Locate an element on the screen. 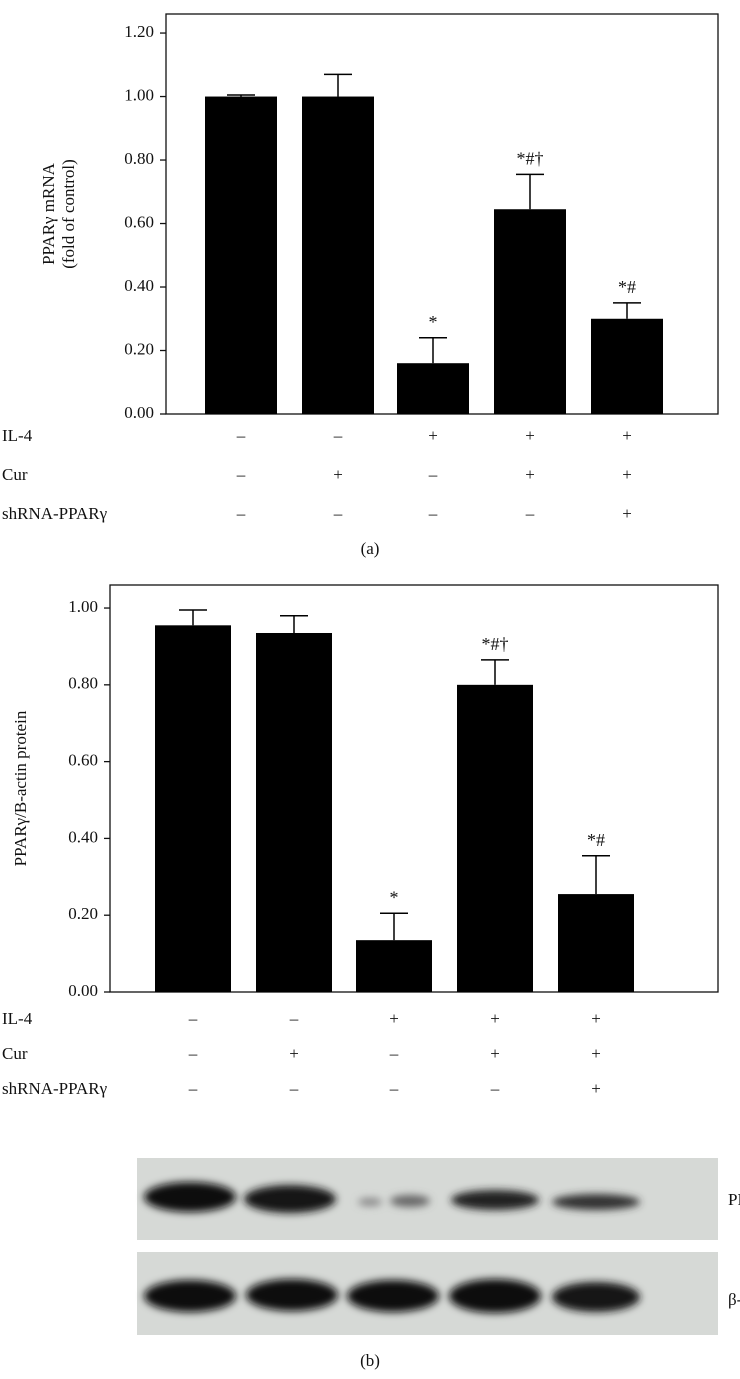  blot-label: β-Actin is located at coordinates (734, 1299).